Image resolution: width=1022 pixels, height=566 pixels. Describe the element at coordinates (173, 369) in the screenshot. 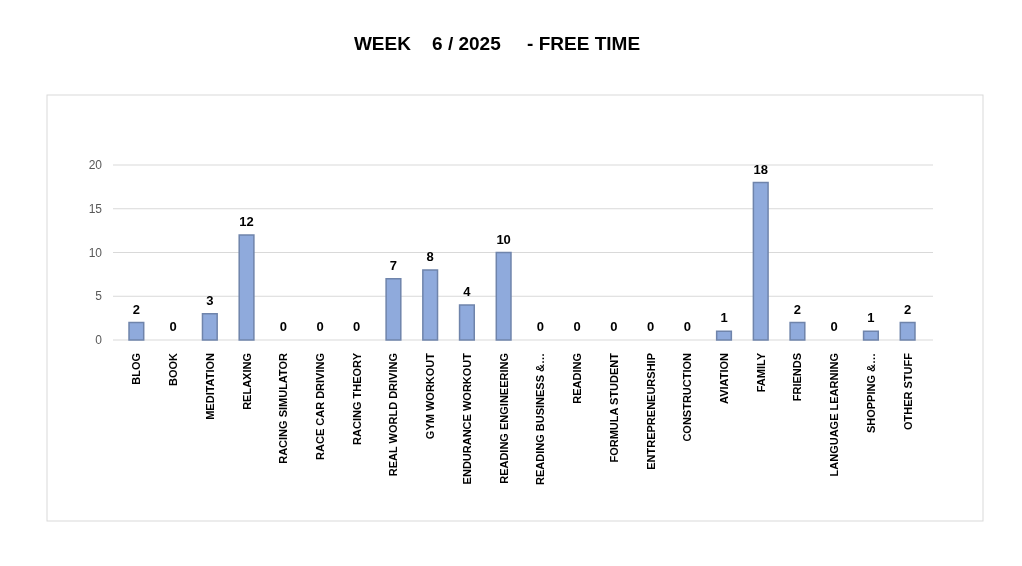

I see `x-tick-label: BOOK` at that location.